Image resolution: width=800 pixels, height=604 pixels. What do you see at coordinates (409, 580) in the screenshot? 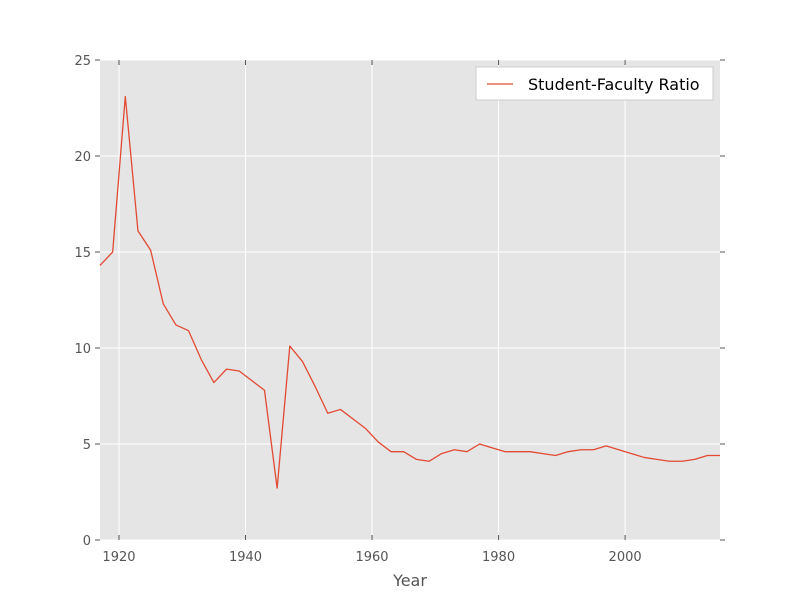
I see `x-axis-label: Year` at bounding box center [409, 580].